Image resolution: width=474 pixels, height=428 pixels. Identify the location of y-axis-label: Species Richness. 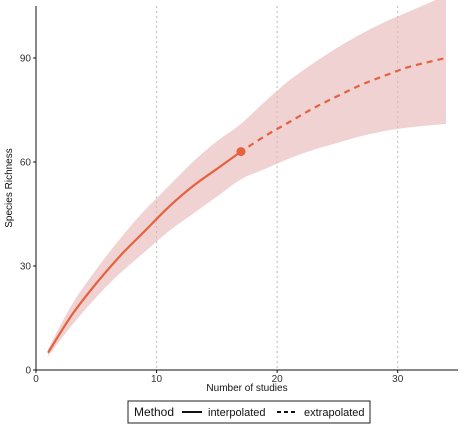
(9, 187).